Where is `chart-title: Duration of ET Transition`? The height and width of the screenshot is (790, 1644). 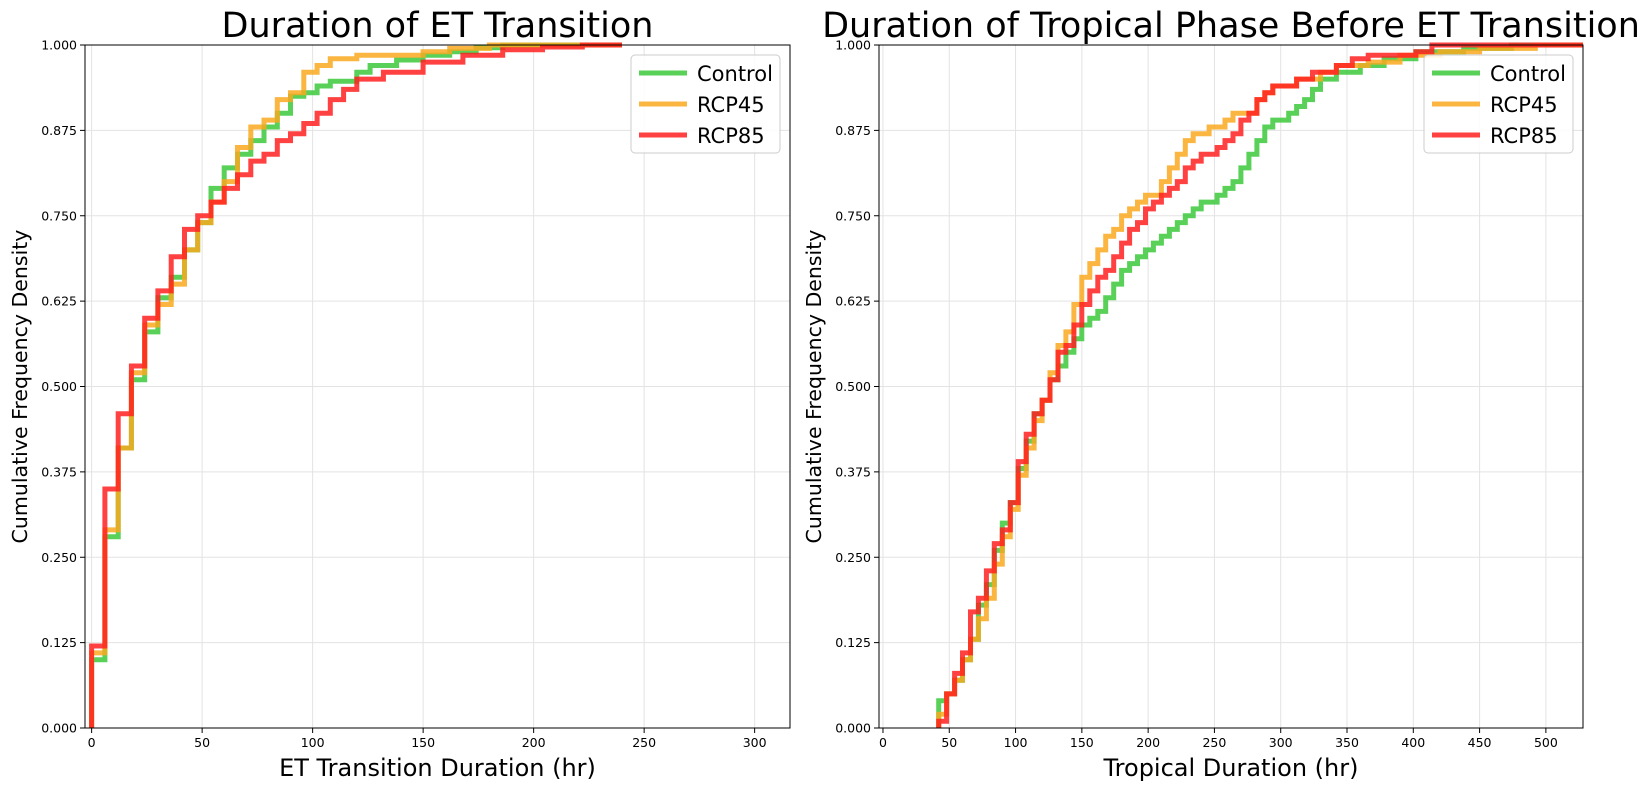
chart-title: Duration of ET Transition is located at coordinates (438, 26).